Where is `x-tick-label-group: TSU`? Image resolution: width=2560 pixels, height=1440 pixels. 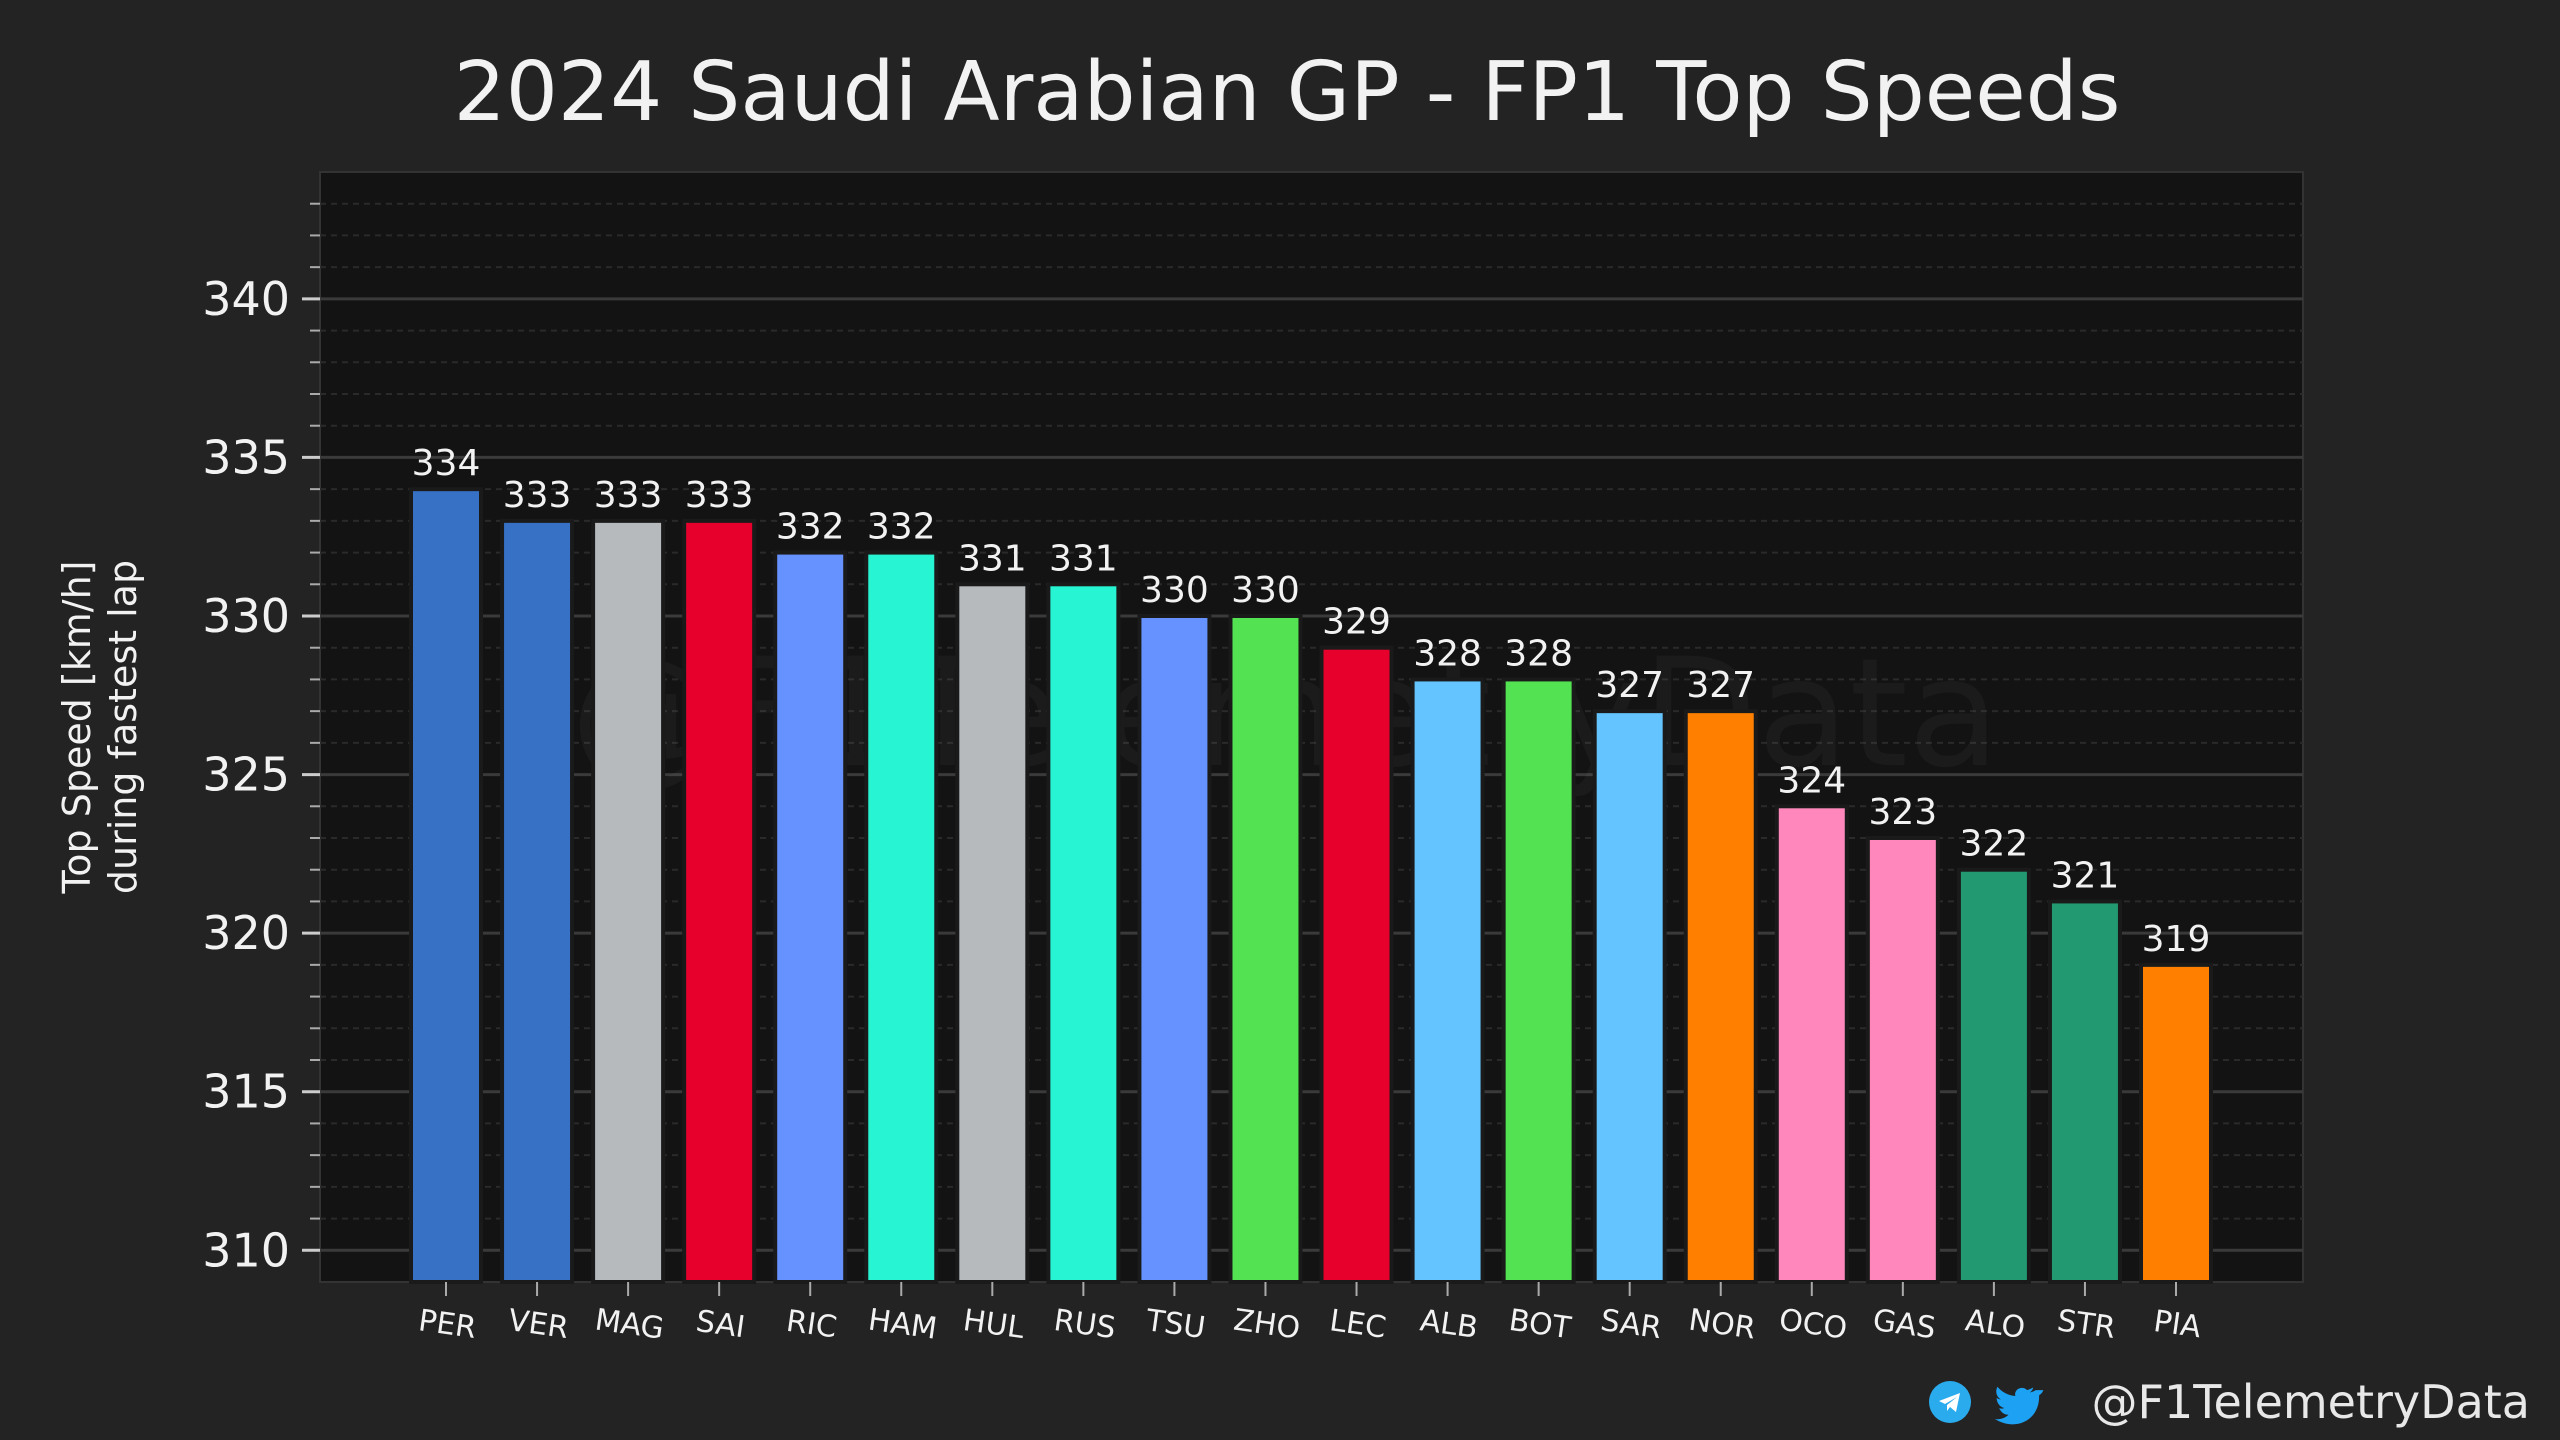
x-tick-label-group: TSU is located at coordinates (1175, 1324).